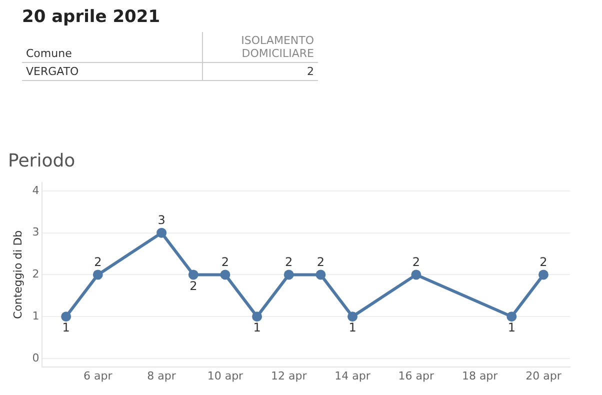 This screenshot has height=395, width=602. I want to click on y-tick-label: 1, so click(36, 315).